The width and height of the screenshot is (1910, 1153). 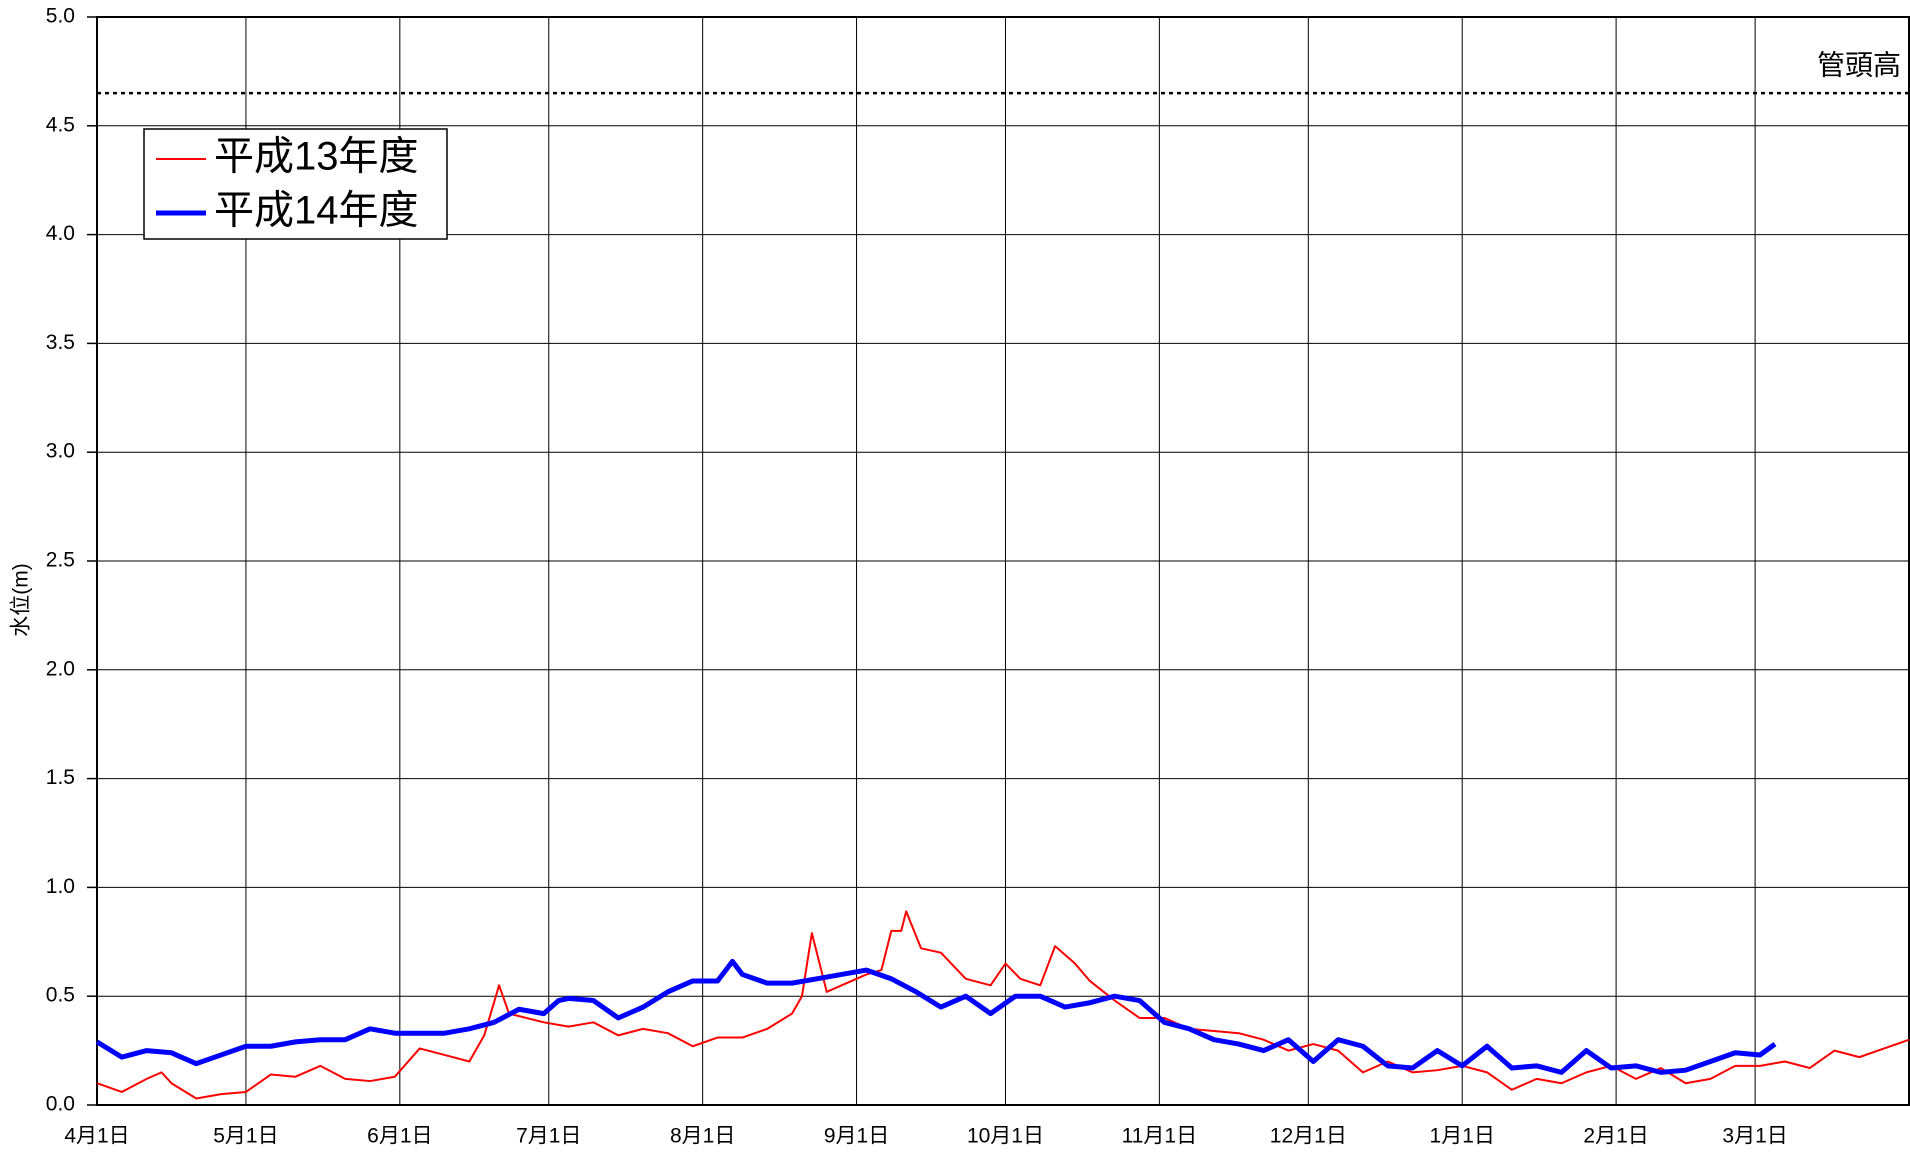 What do you see at coordinates (1005, 1136) in the screenshot?
I see `x-tick-label: 10月1日` at bounding box center [1005, 1136].